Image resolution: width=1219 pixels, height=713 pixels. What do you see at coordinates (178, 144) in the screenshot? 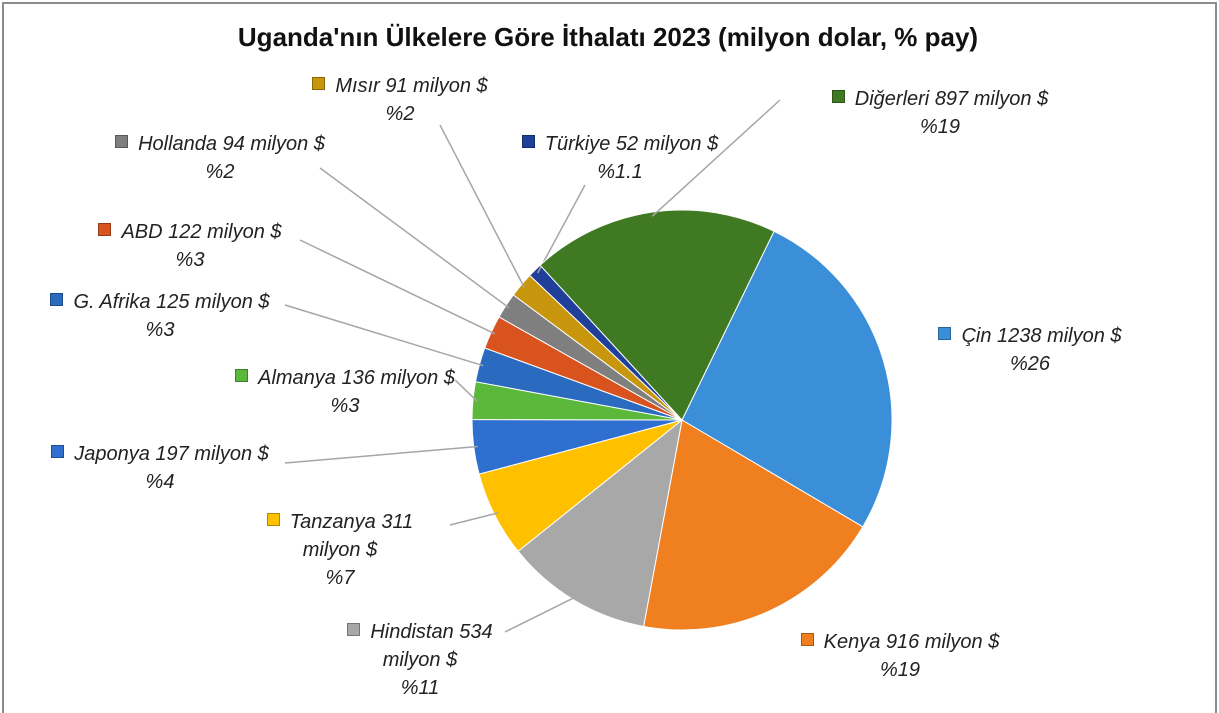
I see `category-label: Hollanda` at bounding box center [178, 144].